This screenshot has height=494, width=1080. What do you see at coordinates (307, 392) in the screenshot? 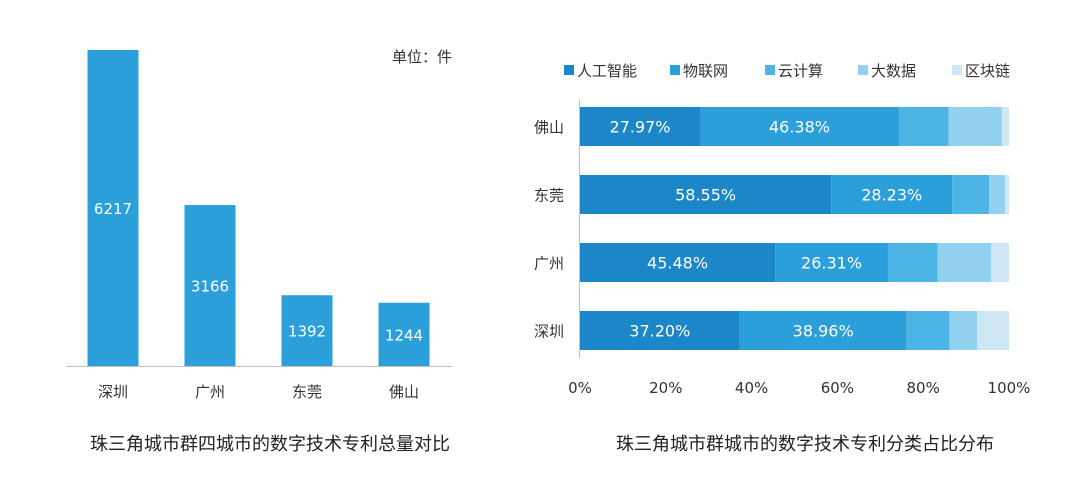
I see `x-tick-label: 东莞` at bounding box center [307, 392].